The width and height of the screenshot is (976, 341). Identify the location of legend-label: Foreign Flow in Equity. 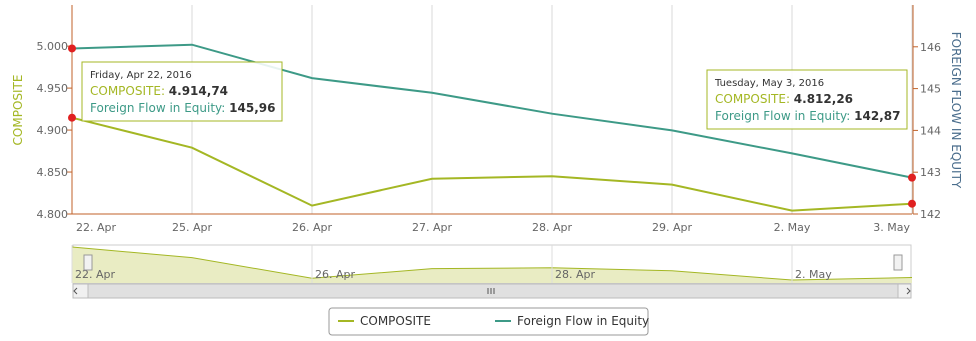
(583, 321).